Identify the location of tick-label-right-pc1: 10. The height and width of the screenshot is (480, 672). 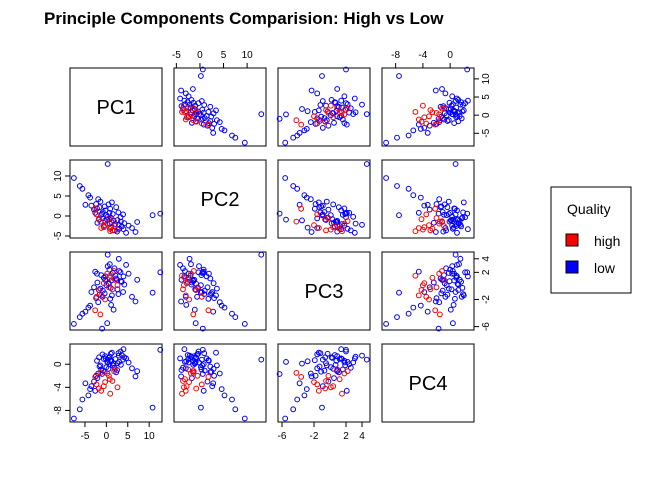
(486, 79).